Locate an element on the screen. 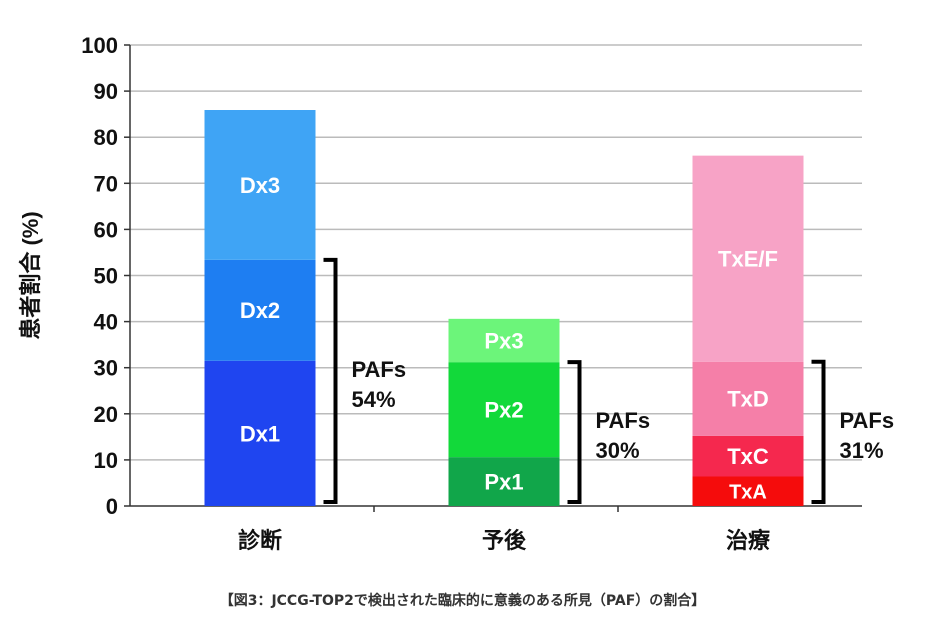 Image resolution: width=925 pixels, height=628 pixels. segment-label: TxD is located at coordinates (748, 399).